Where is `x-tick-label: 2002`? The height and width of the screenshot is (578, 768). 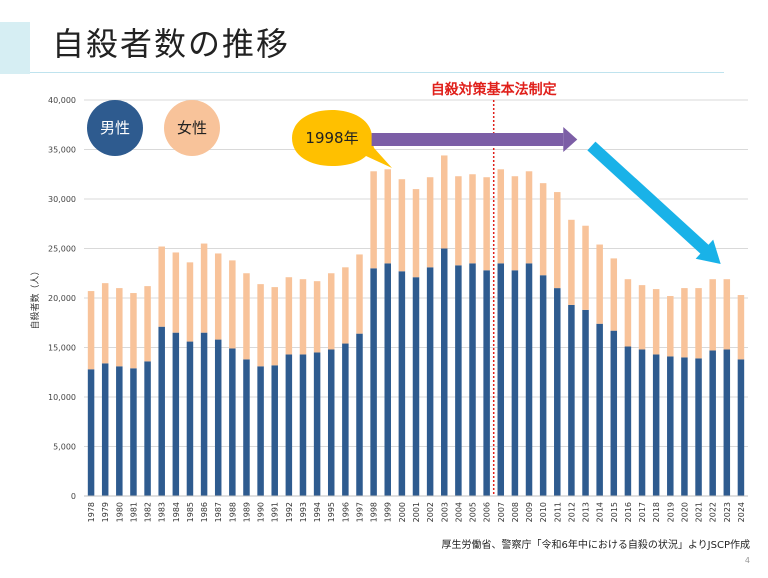 x-tick-label: 2002 is located at coordinates (430, 512).